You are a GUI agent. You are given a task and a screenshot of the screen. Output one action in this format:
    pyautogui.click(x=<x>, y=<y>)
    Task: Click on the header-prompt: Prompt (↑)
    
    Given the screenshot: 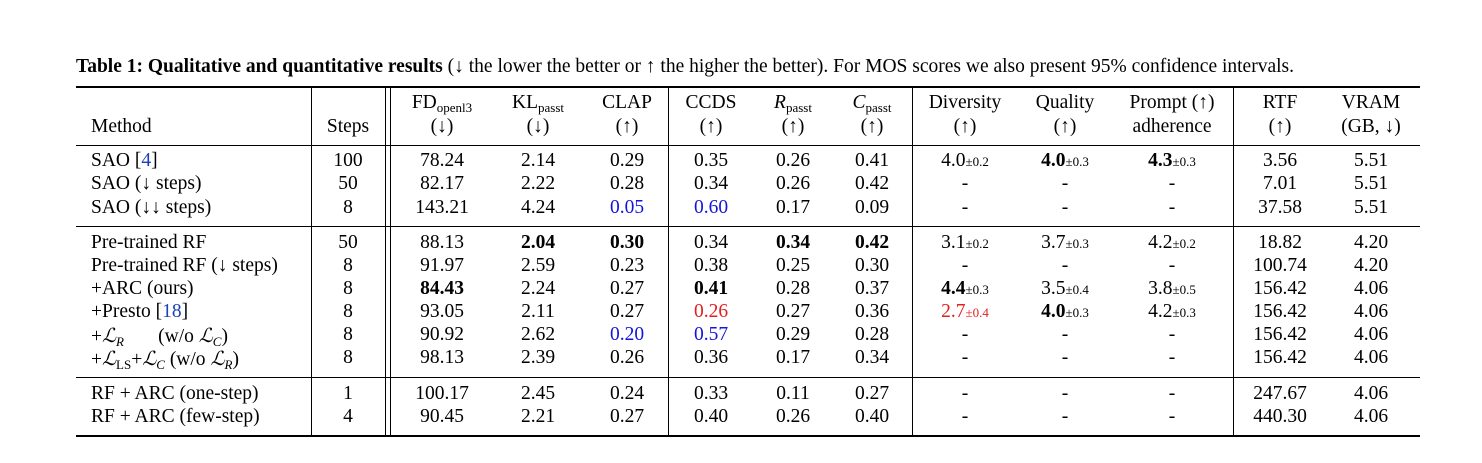 What is the action you would take?
    pyautogui.click(x=1172, y=102)
    